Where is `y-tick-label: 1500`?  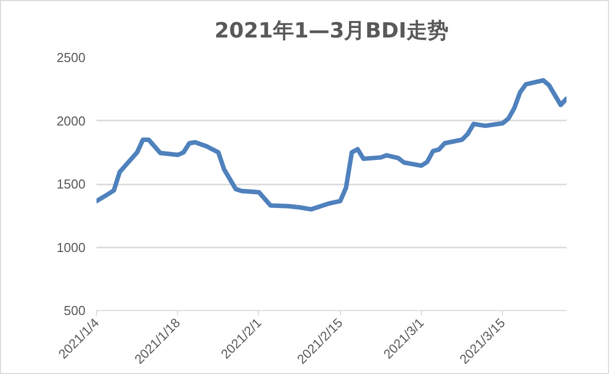
y-tick-label: 1500 is located at coordinates (71, 184).